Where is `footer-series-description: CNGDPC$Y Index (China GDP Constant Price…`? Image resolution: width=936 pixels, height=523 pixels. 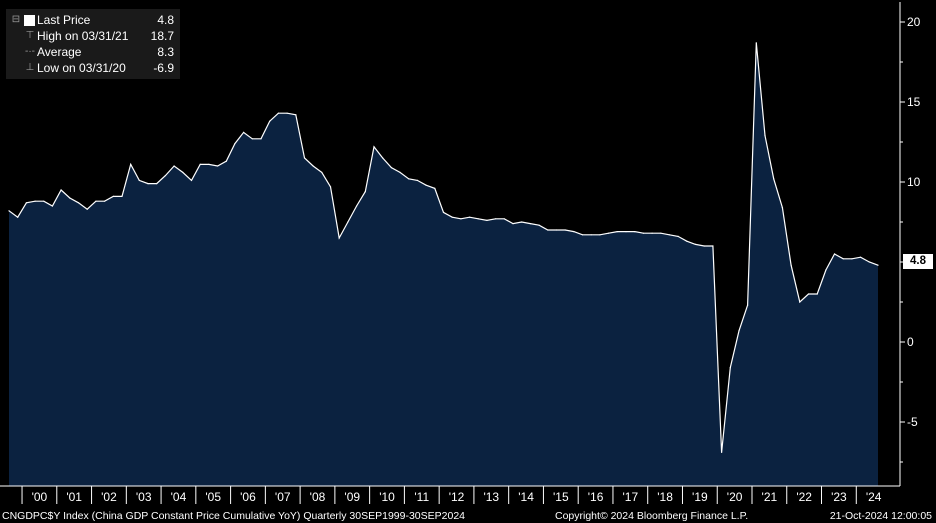 footer-series-description: CNGDPC$Y Index (China GDP Constant Price… is located at coordinates (234, 516).